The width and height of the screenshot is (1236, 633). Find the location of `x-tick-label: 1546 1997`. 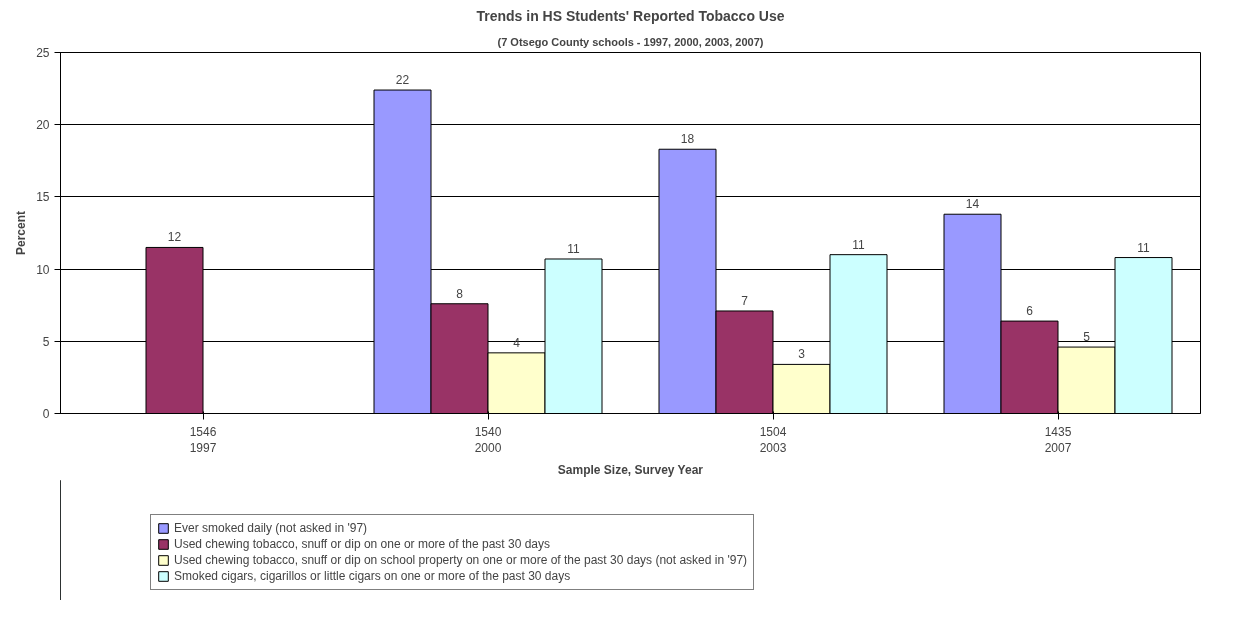

x-tick-label: 1546 1997 is located at coordinates (203, 440).